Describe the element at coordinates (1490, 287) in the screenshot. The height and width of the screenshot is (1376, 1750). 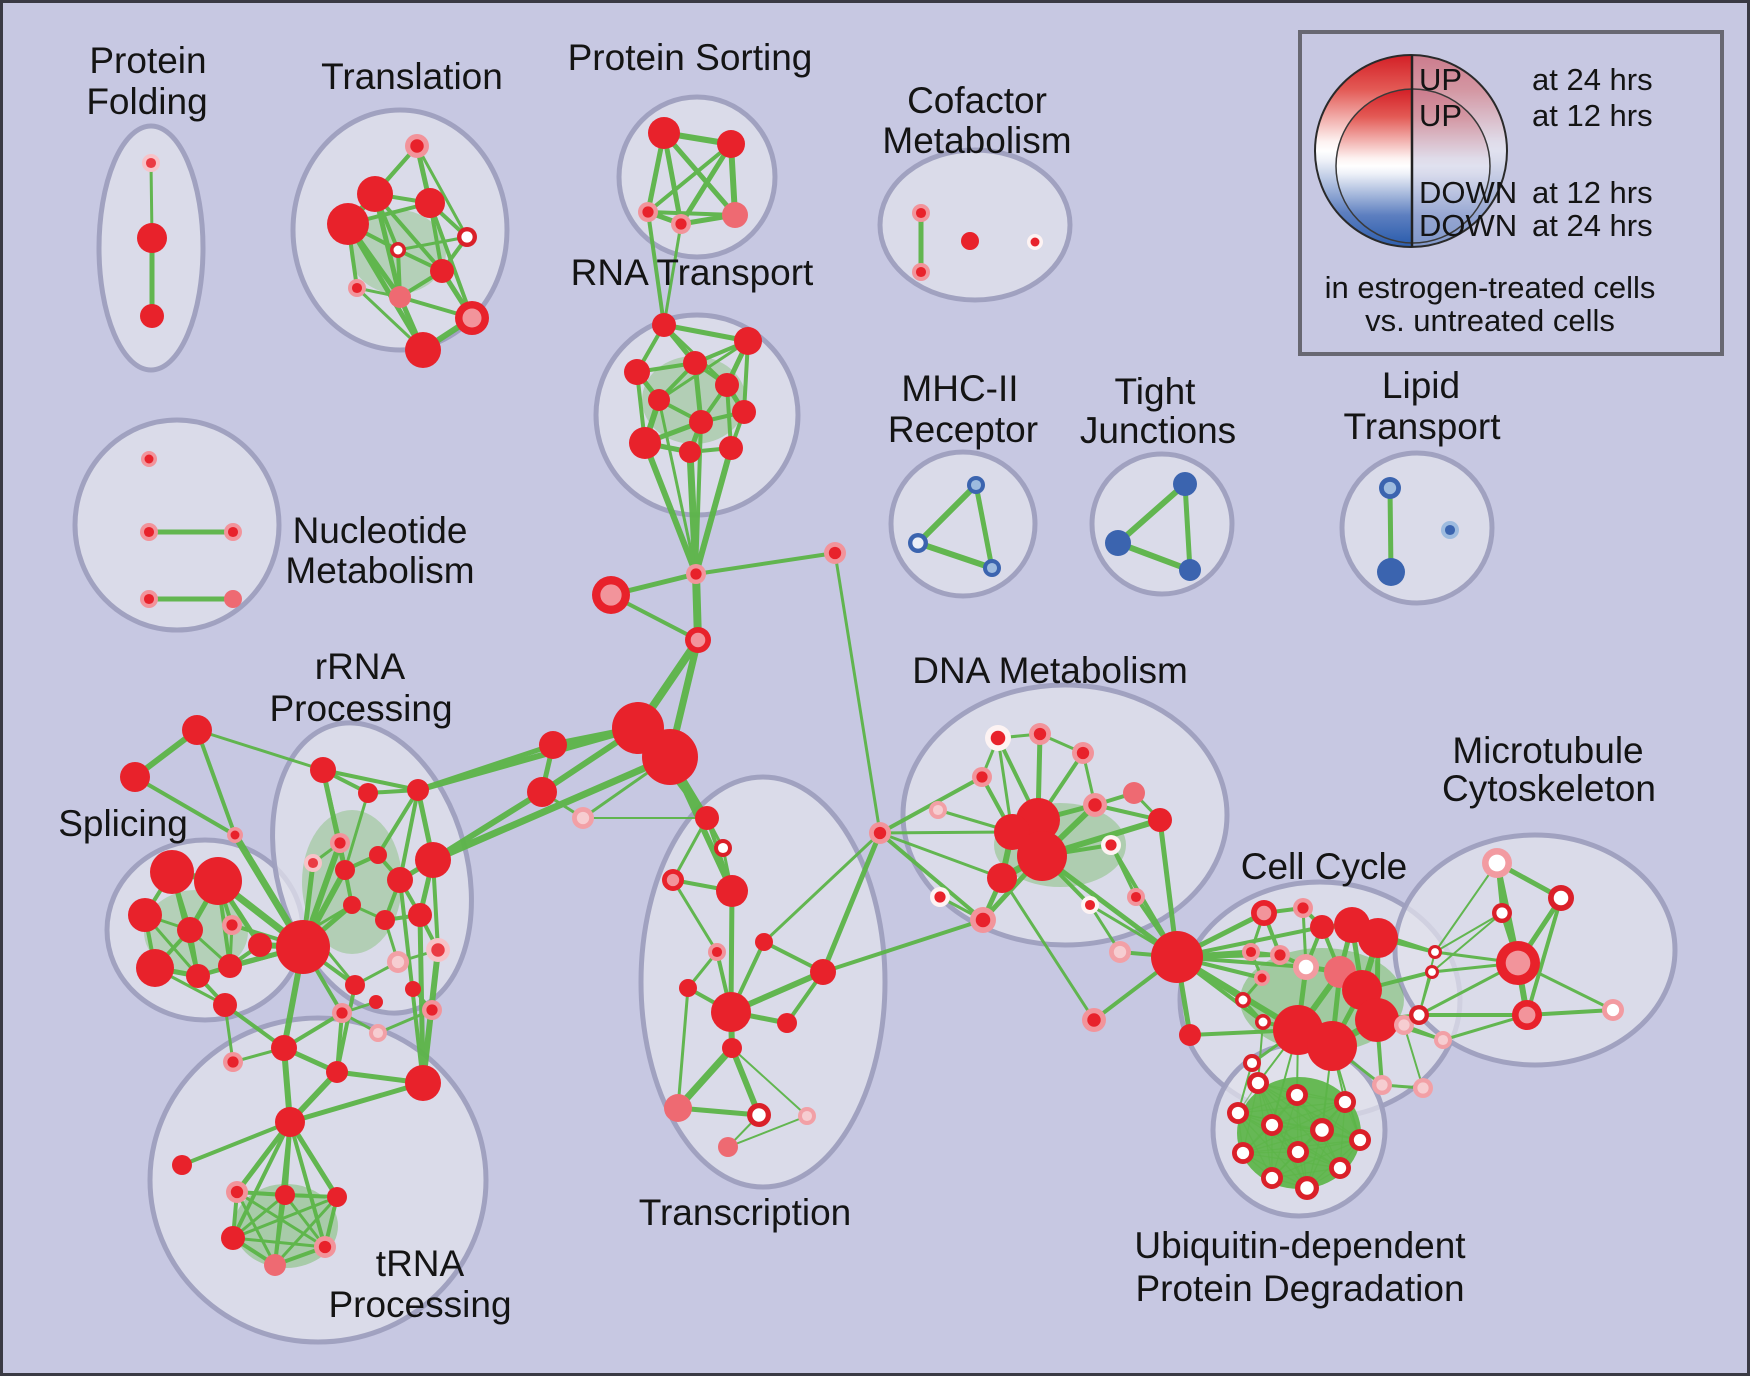
I see `legend-note-0: in estrogen-treated cells` at that location.